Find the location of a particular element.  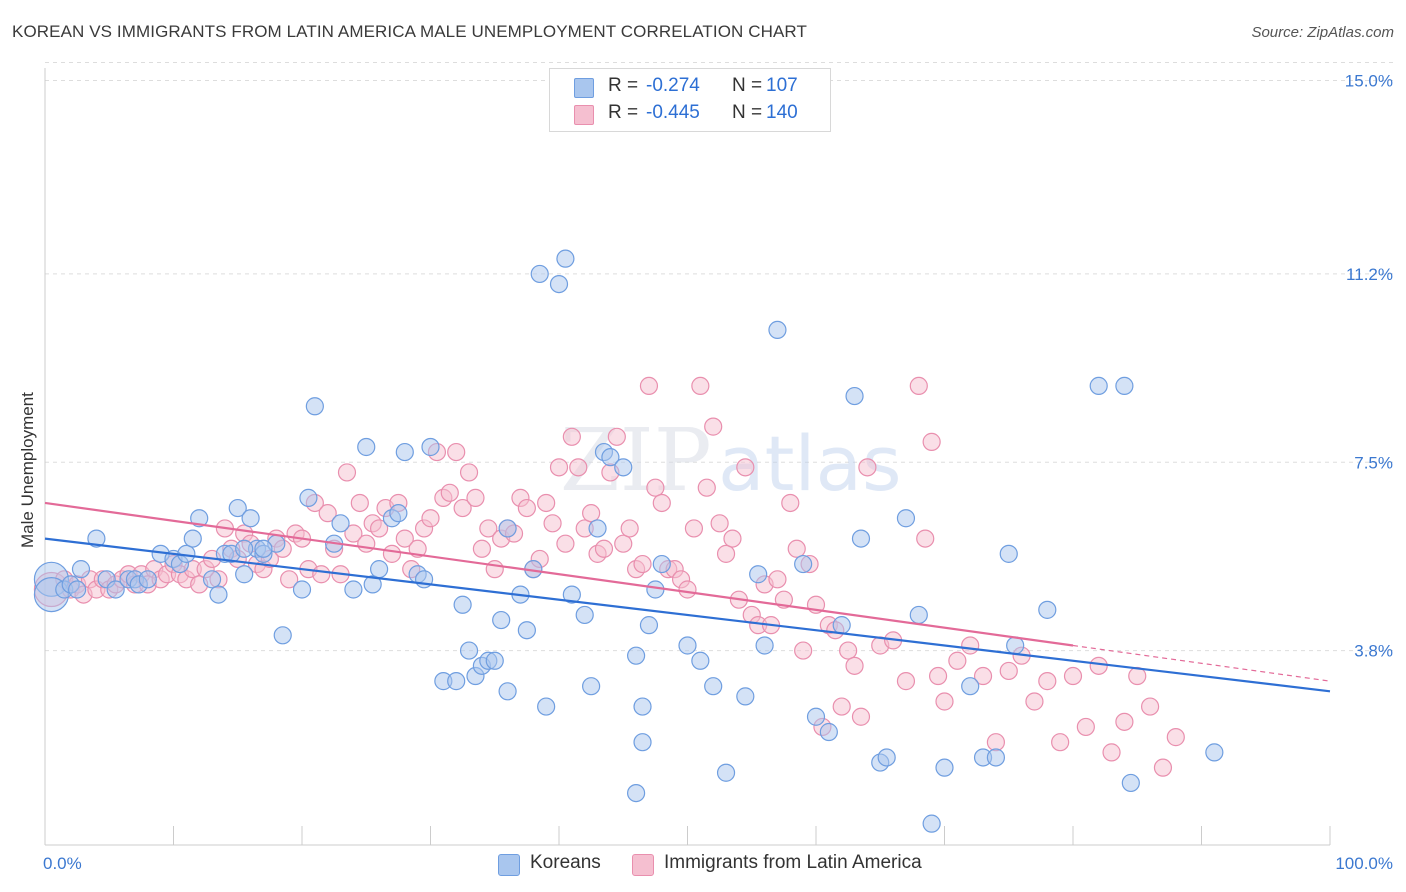

legend-n-value: 140 is located at coordinates (782, 112).